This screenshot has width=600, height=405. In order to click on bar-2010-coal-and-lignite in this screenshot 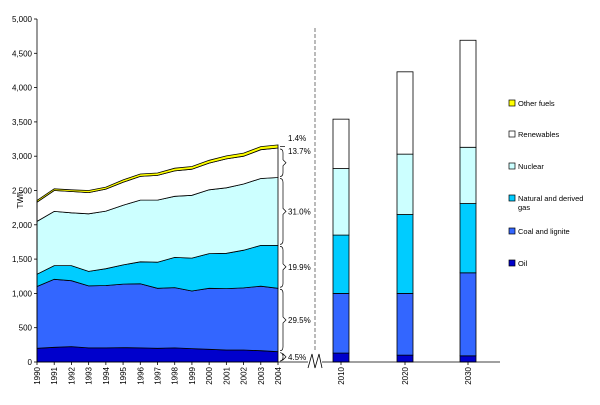, I will do `click(341, 323)`.